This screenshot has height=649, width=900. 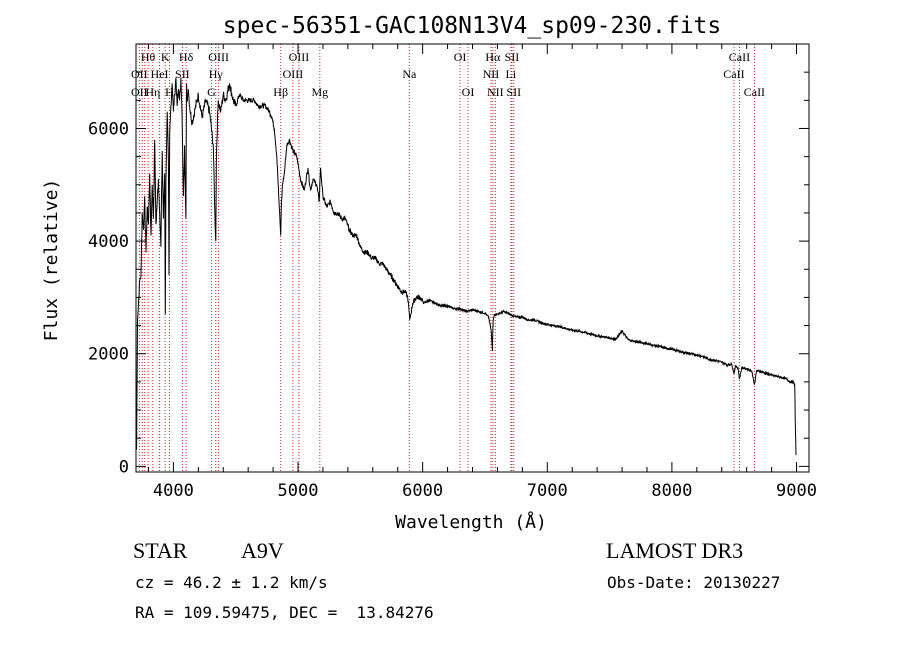 What do you see at coordinates (169, 92) in the screenshot?
I see `line-label: H` at bounding box center [169, 92].